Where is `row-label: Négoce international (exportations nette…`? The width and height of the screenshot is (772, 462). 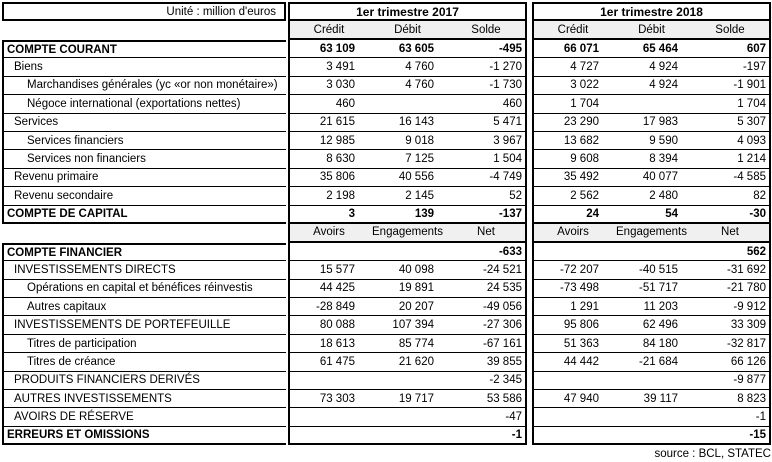 row-label: Négoce international (exportations nette… is located at coordinates (144, 104).